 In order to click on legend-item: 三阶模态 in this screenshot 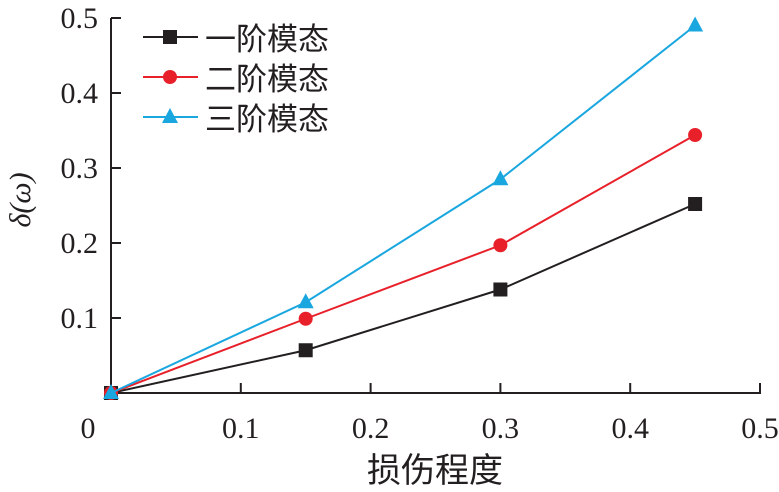, I will do `click(236, 120)`.